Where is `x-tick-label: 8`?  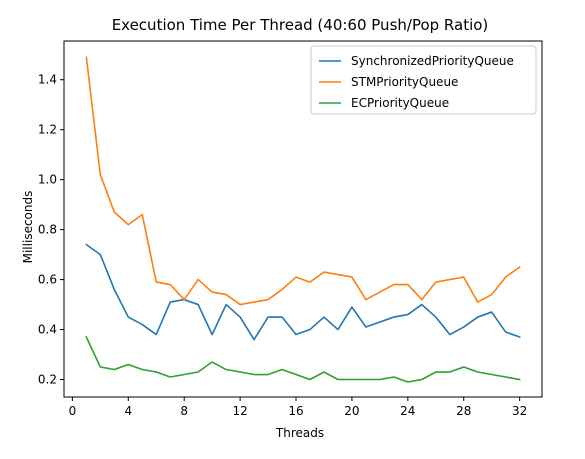 x-tick-label: 8 is located at coordinates (184, 411).